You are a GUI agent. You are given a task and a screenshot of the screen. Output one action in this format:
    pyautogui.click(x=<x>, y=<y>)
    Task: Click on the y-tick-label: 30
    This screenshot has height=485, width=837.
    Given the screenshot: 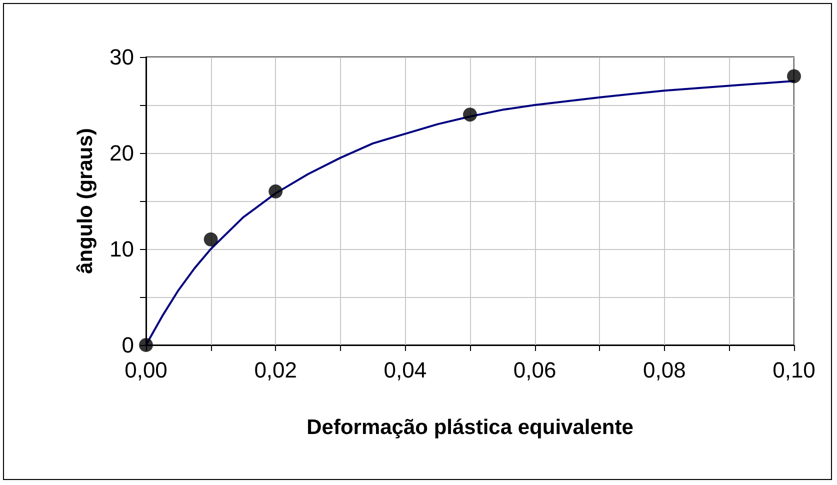 What is the action you would take?
    pyautogui.click(x=122, y=57)
    